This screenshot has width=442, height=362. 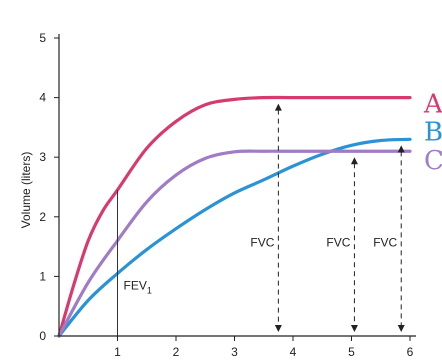 What do you see at coordinates (351, 352) in the screenshot?
I see `x-tick-label: 5` at bounding box center [351, 352].